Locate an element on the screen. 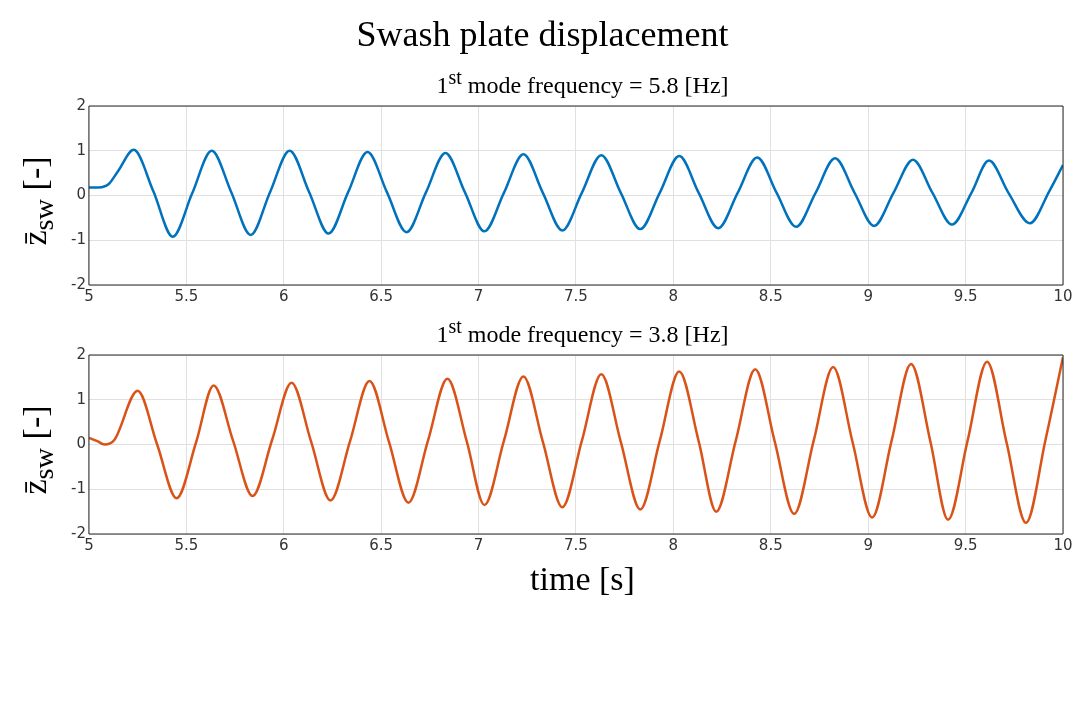  chart-title: Swash plate displacement is located at coordinates (542, 34).